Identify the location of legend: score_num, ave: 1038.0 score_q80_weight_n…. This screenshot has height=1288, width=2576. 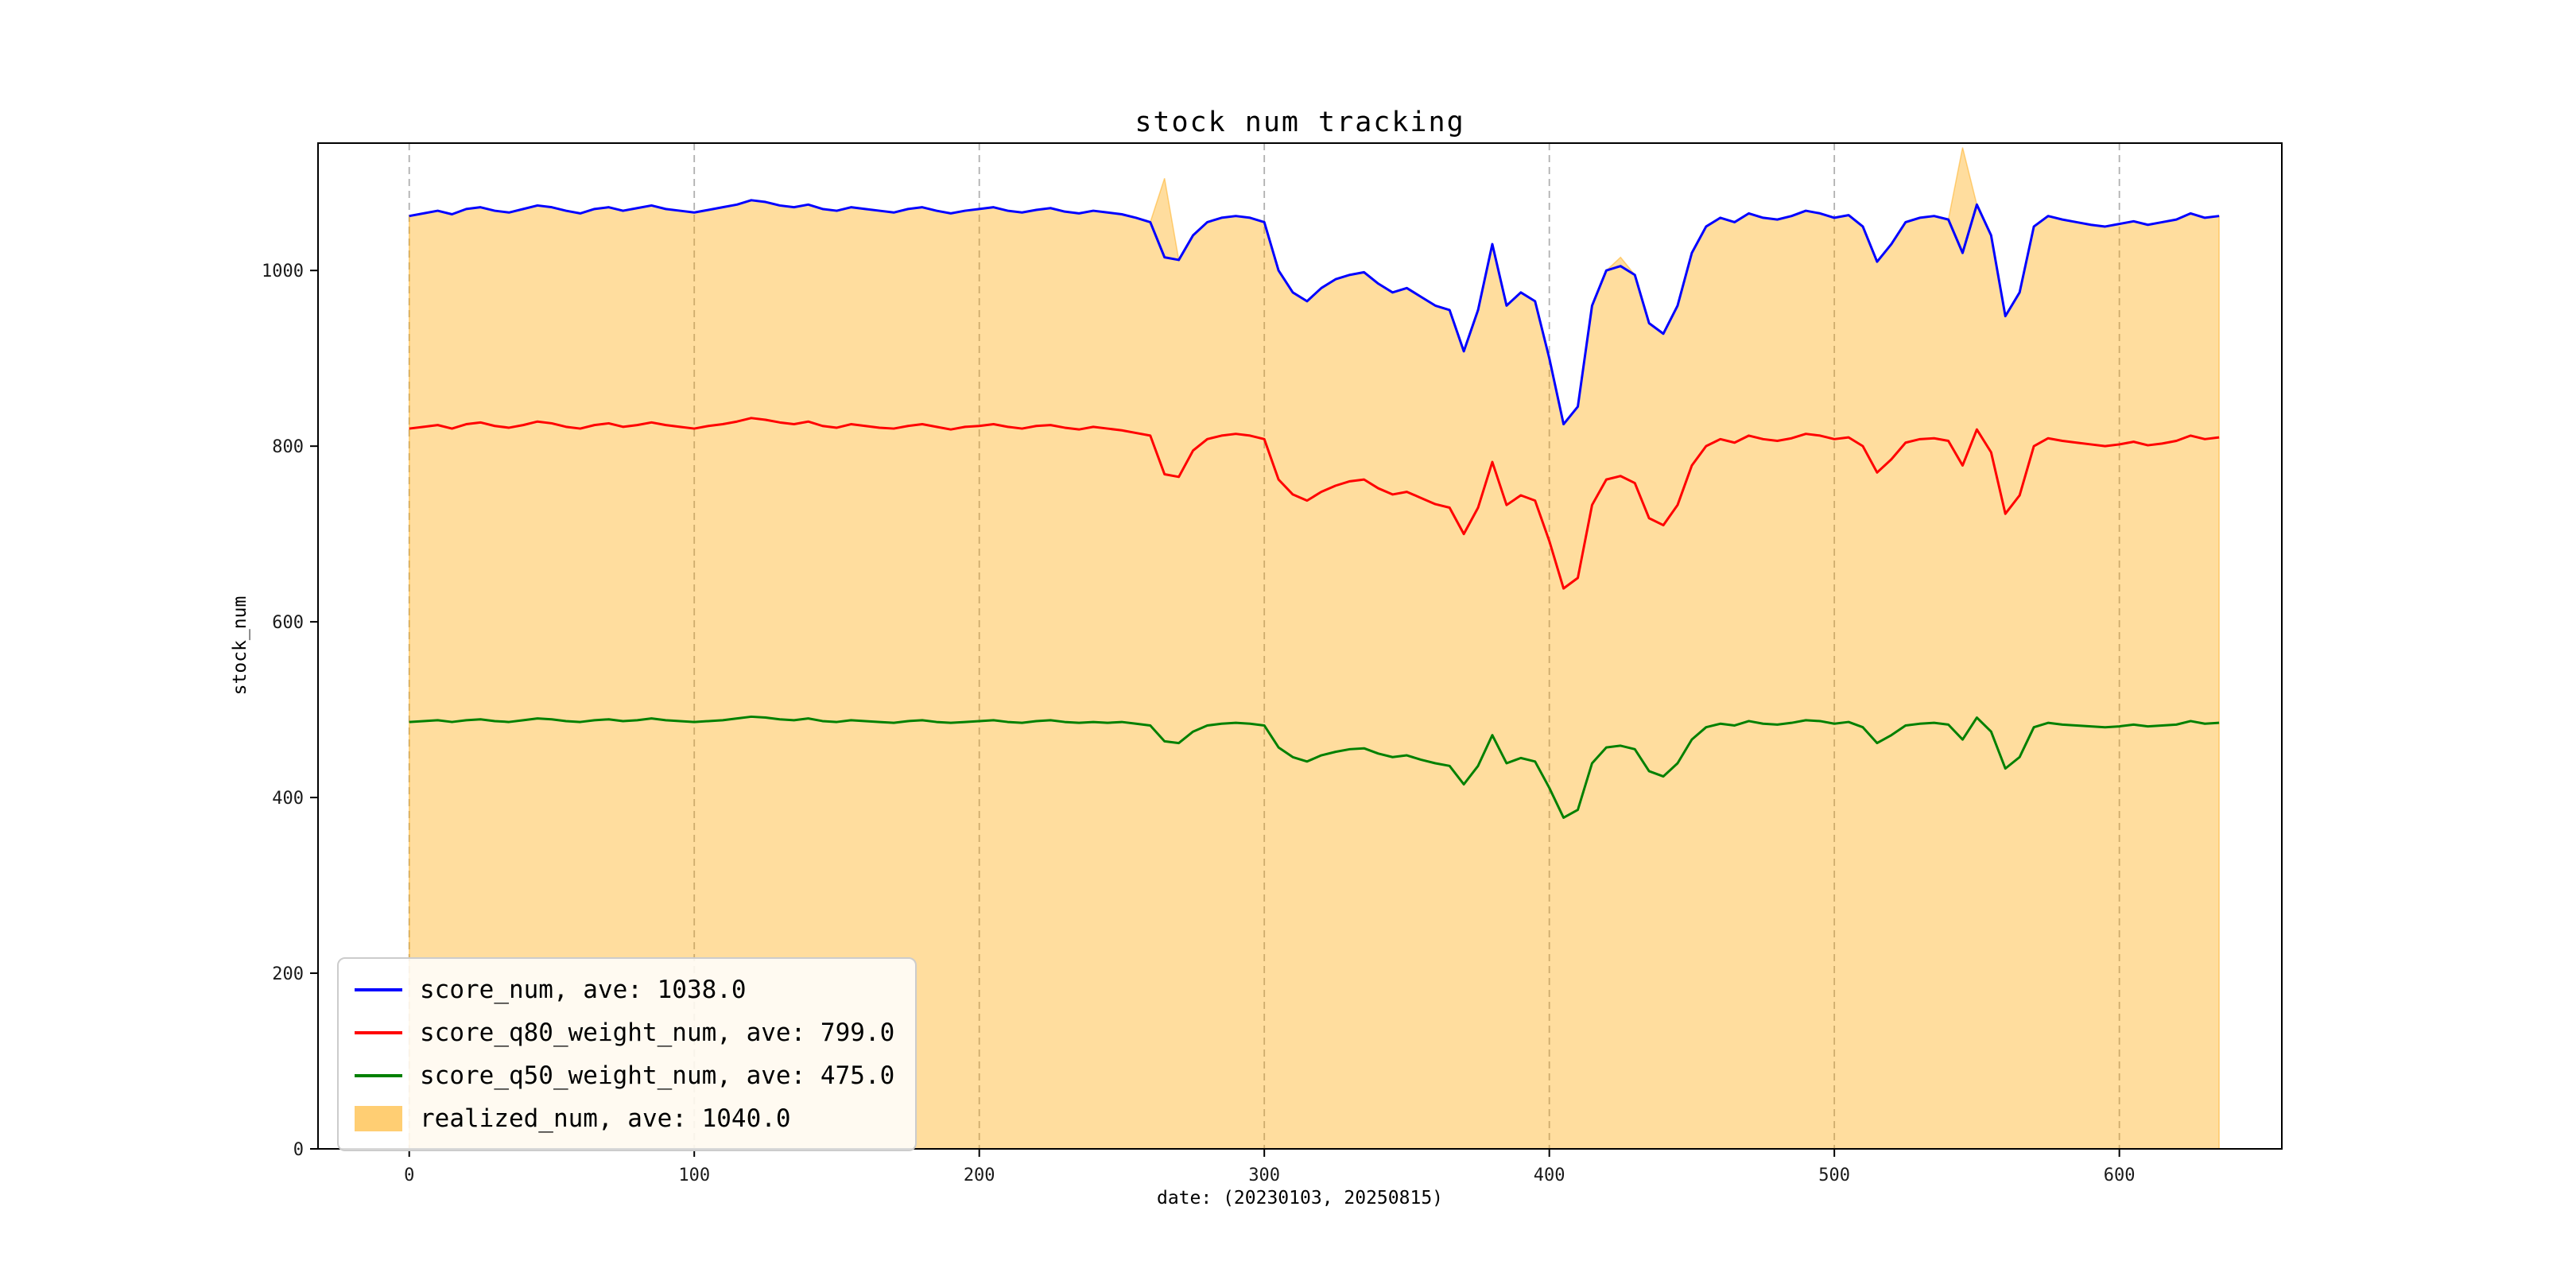
(627, 1054).